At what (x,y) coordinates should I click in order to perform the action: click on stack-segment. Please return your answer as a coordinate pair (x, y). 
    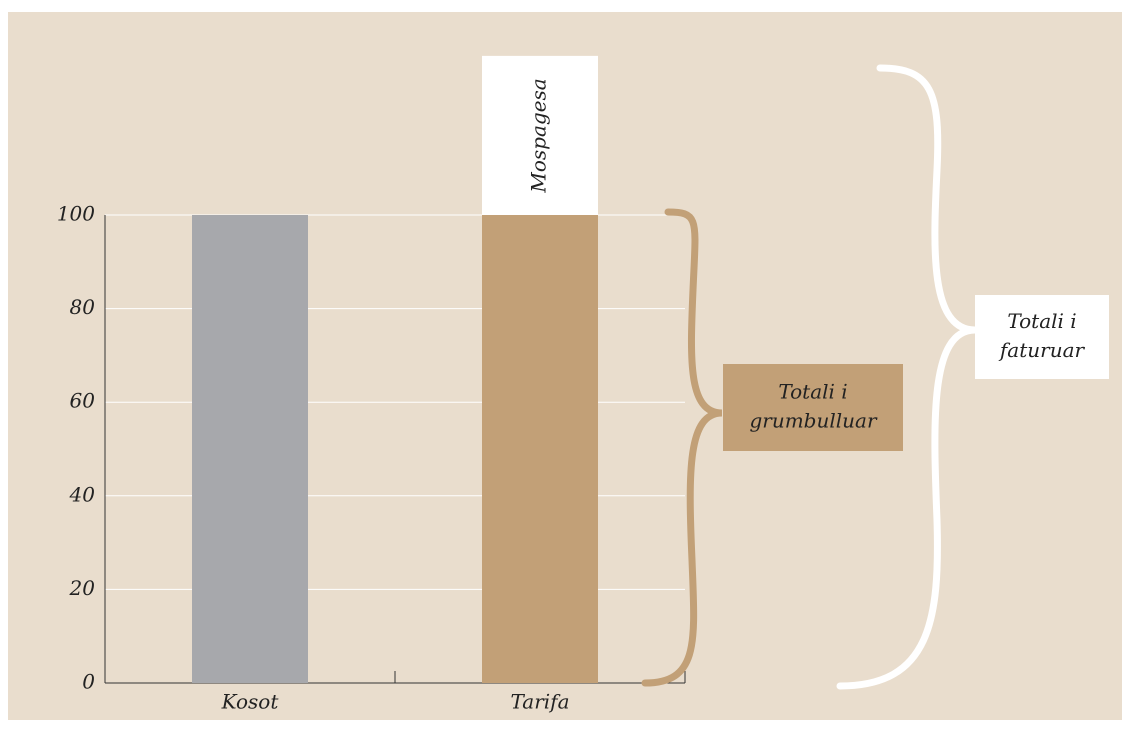
    Looking at the image, I should click on (540, 135).